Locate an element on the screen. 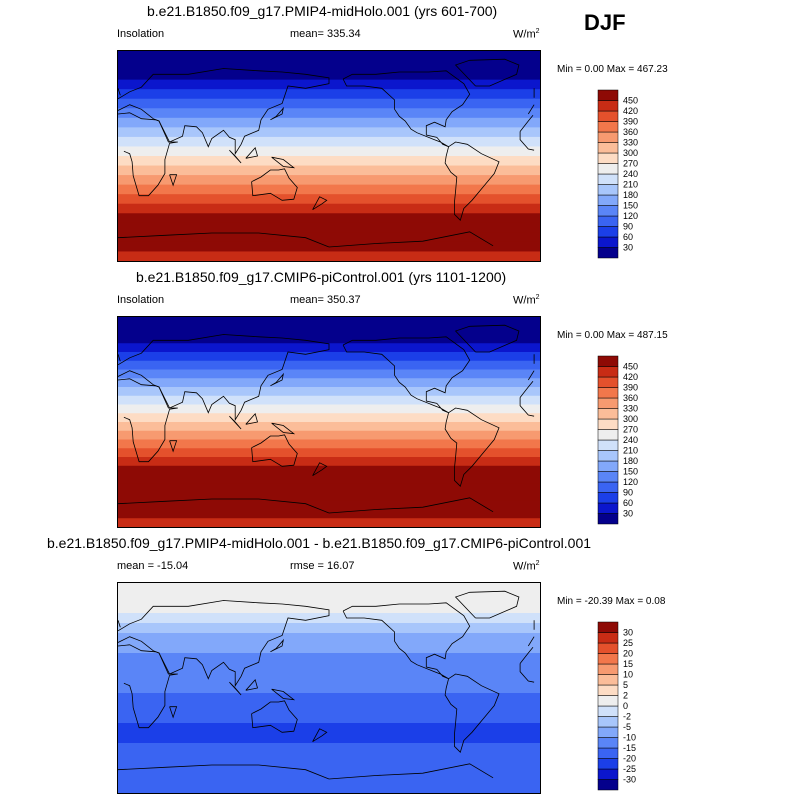 The width and height of the screenshot is (800, 800). panel-2-colorbar-label: 60 is located at coordinates (628, 503).